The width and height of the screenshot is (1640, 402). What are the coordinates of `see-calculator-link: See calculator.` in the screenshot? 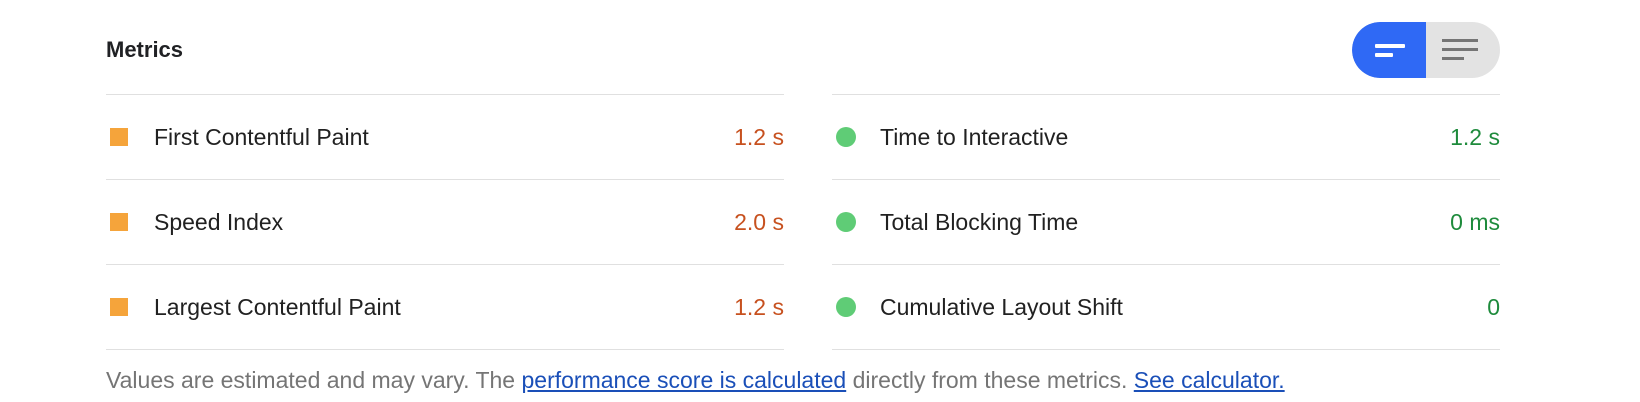 It's located at (1209, 380).